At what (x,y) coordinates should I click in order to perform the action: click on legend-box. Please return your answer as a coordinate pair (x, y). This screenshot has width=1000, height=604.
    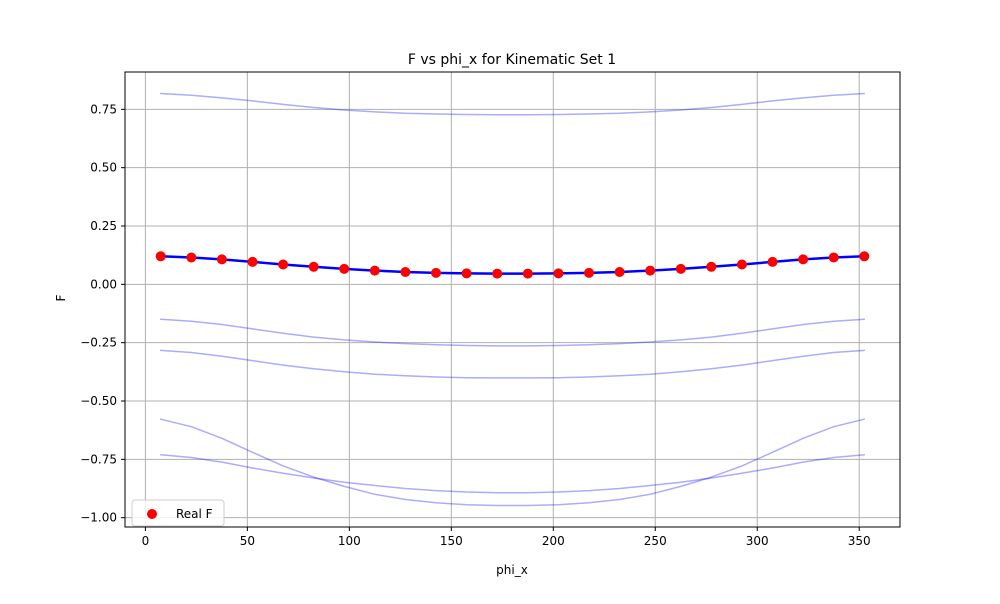
    Looking at the image, I should click on (178, 513).